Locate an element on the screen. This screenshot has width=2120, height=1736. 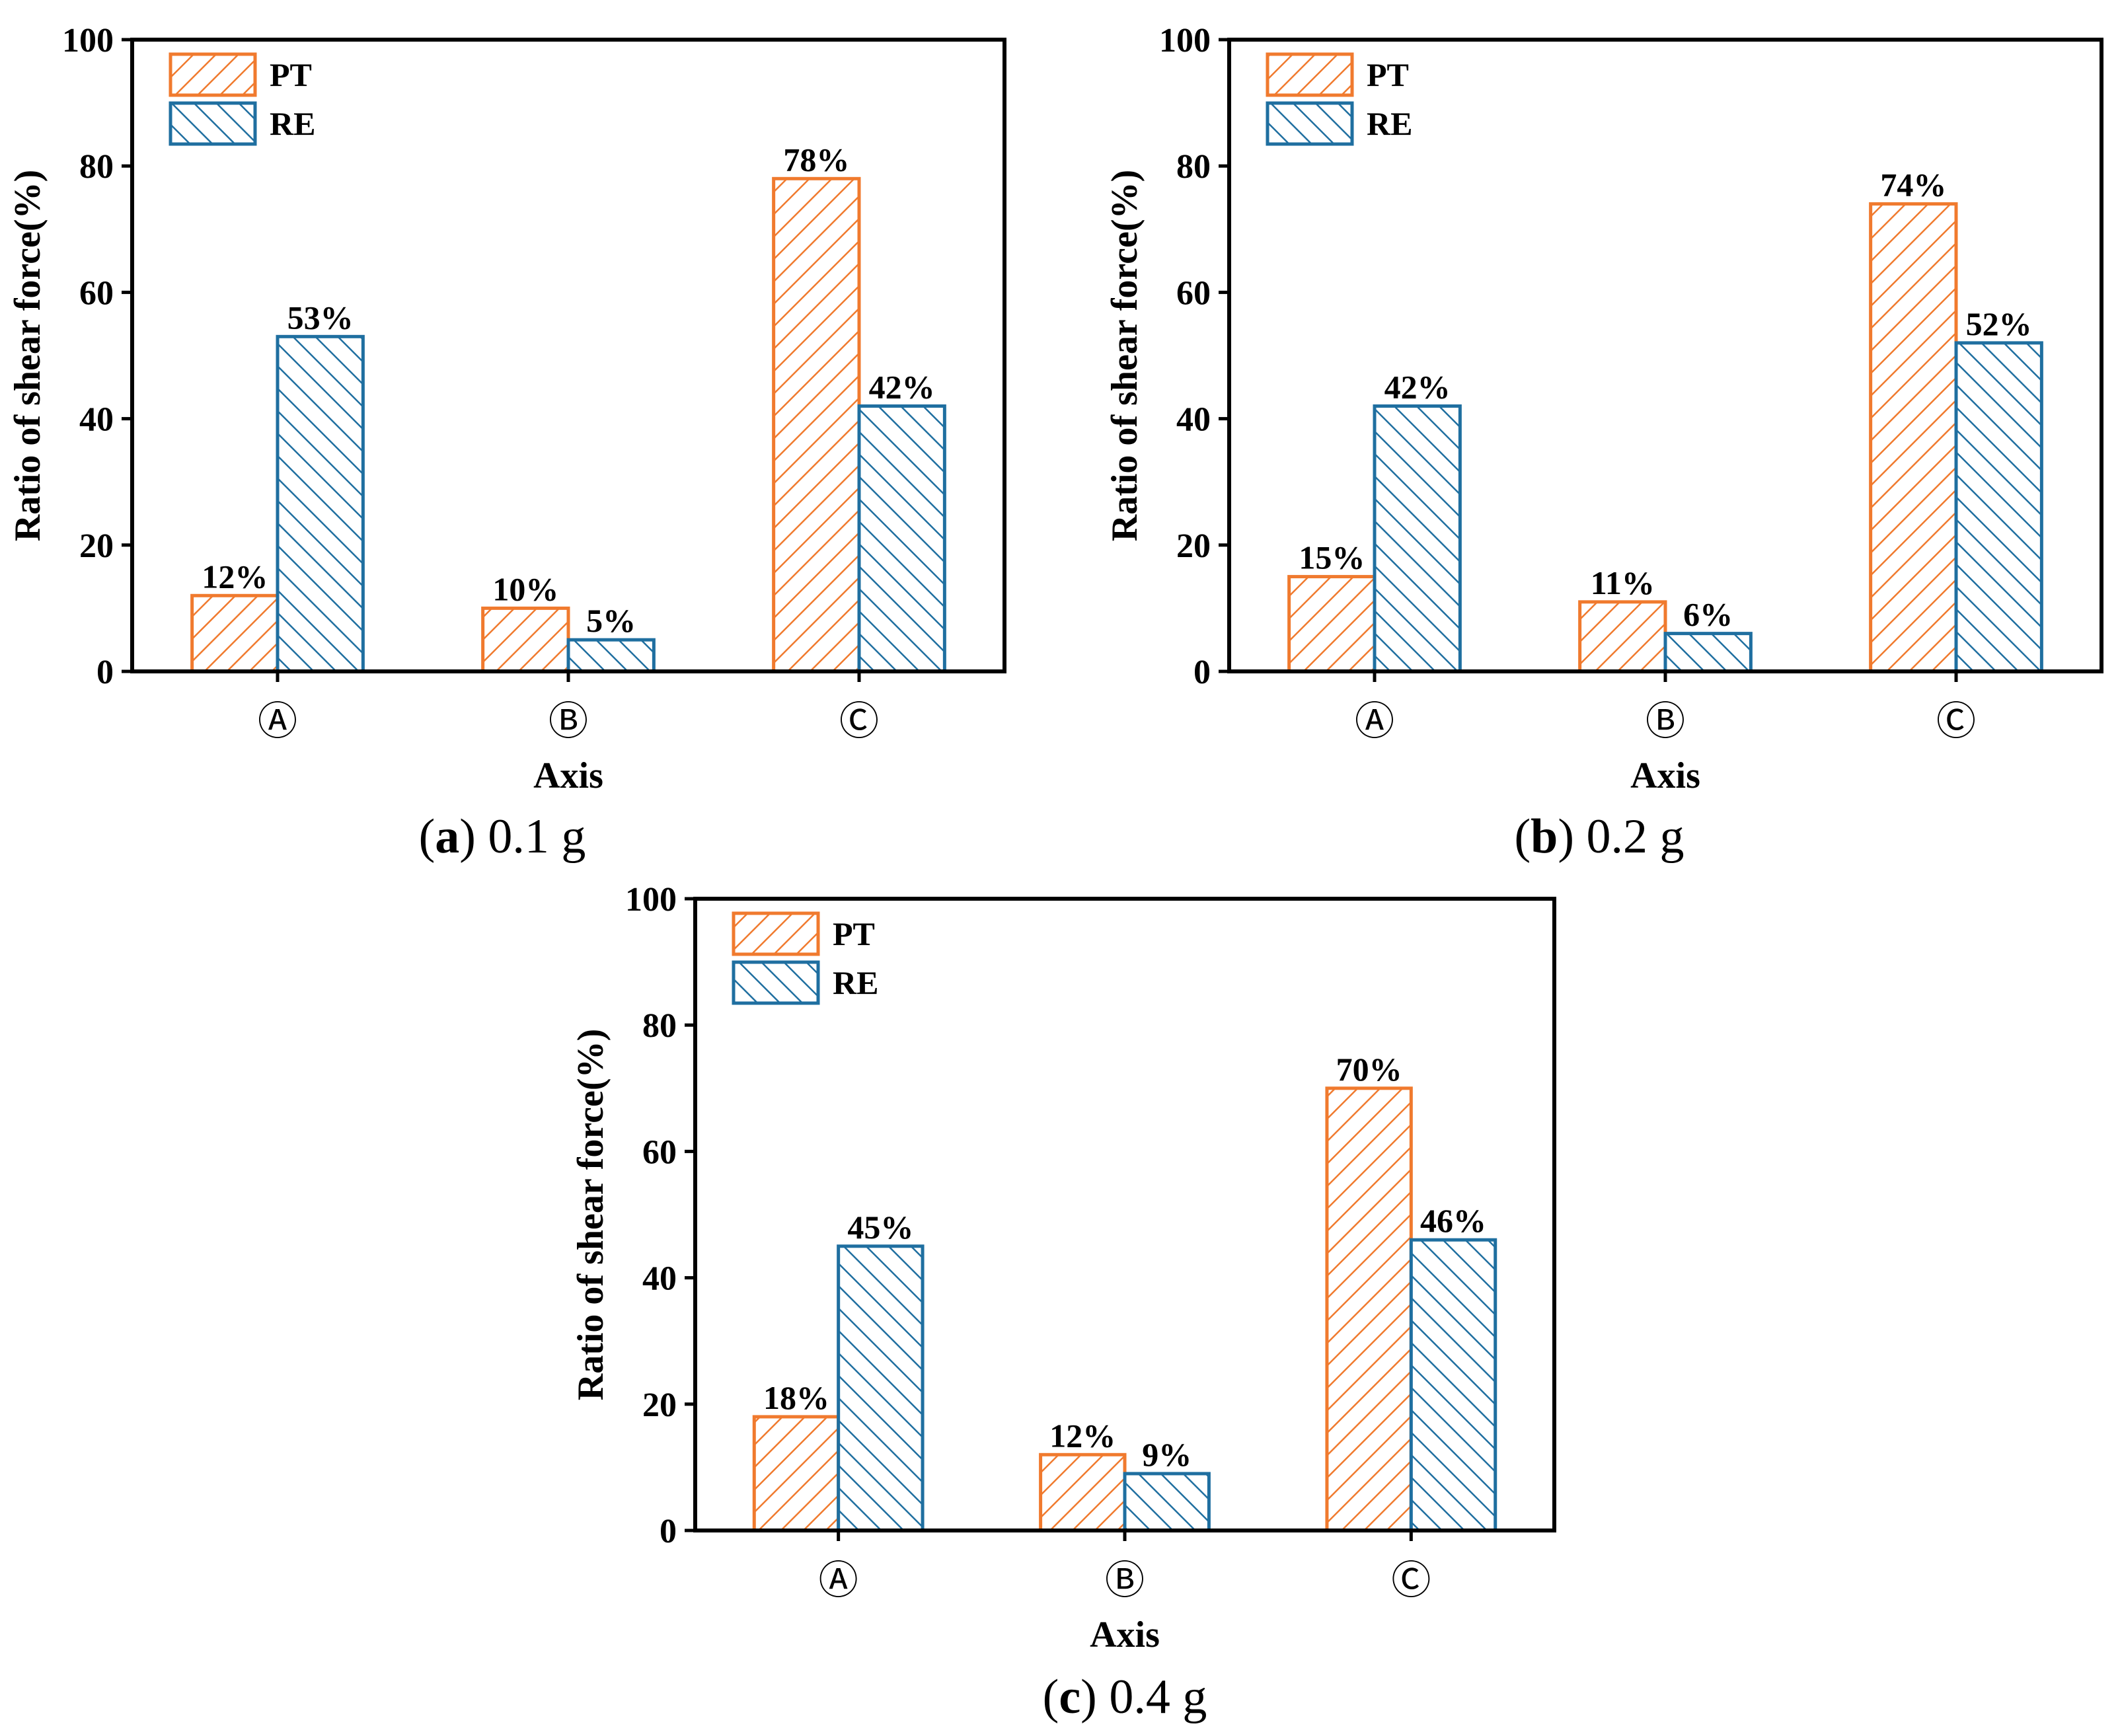
data-label: 52% is located at coordinates (1999, 323).